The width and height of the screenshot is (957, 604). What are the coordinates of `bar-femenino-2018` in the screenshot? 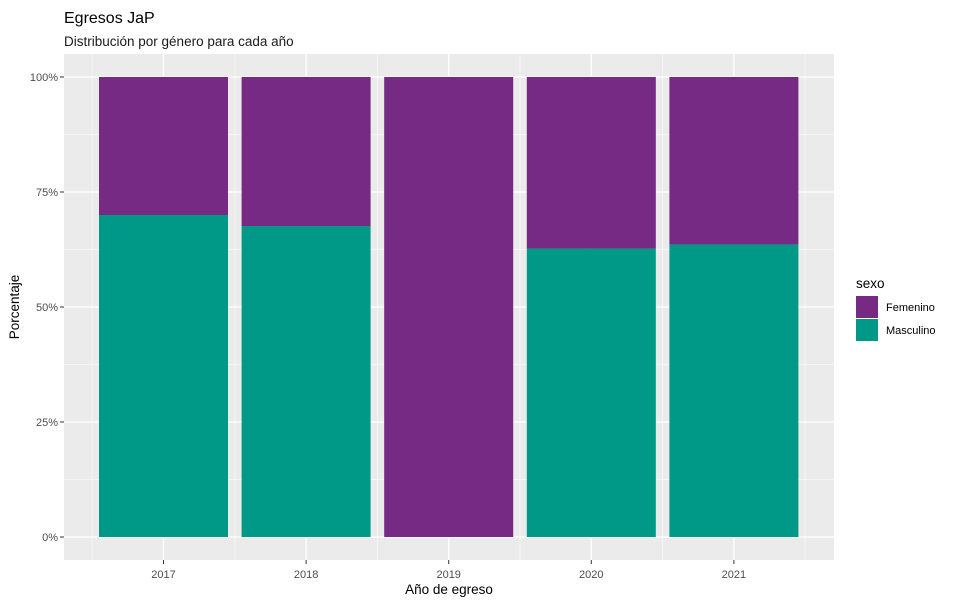 It's located at (306, 152).